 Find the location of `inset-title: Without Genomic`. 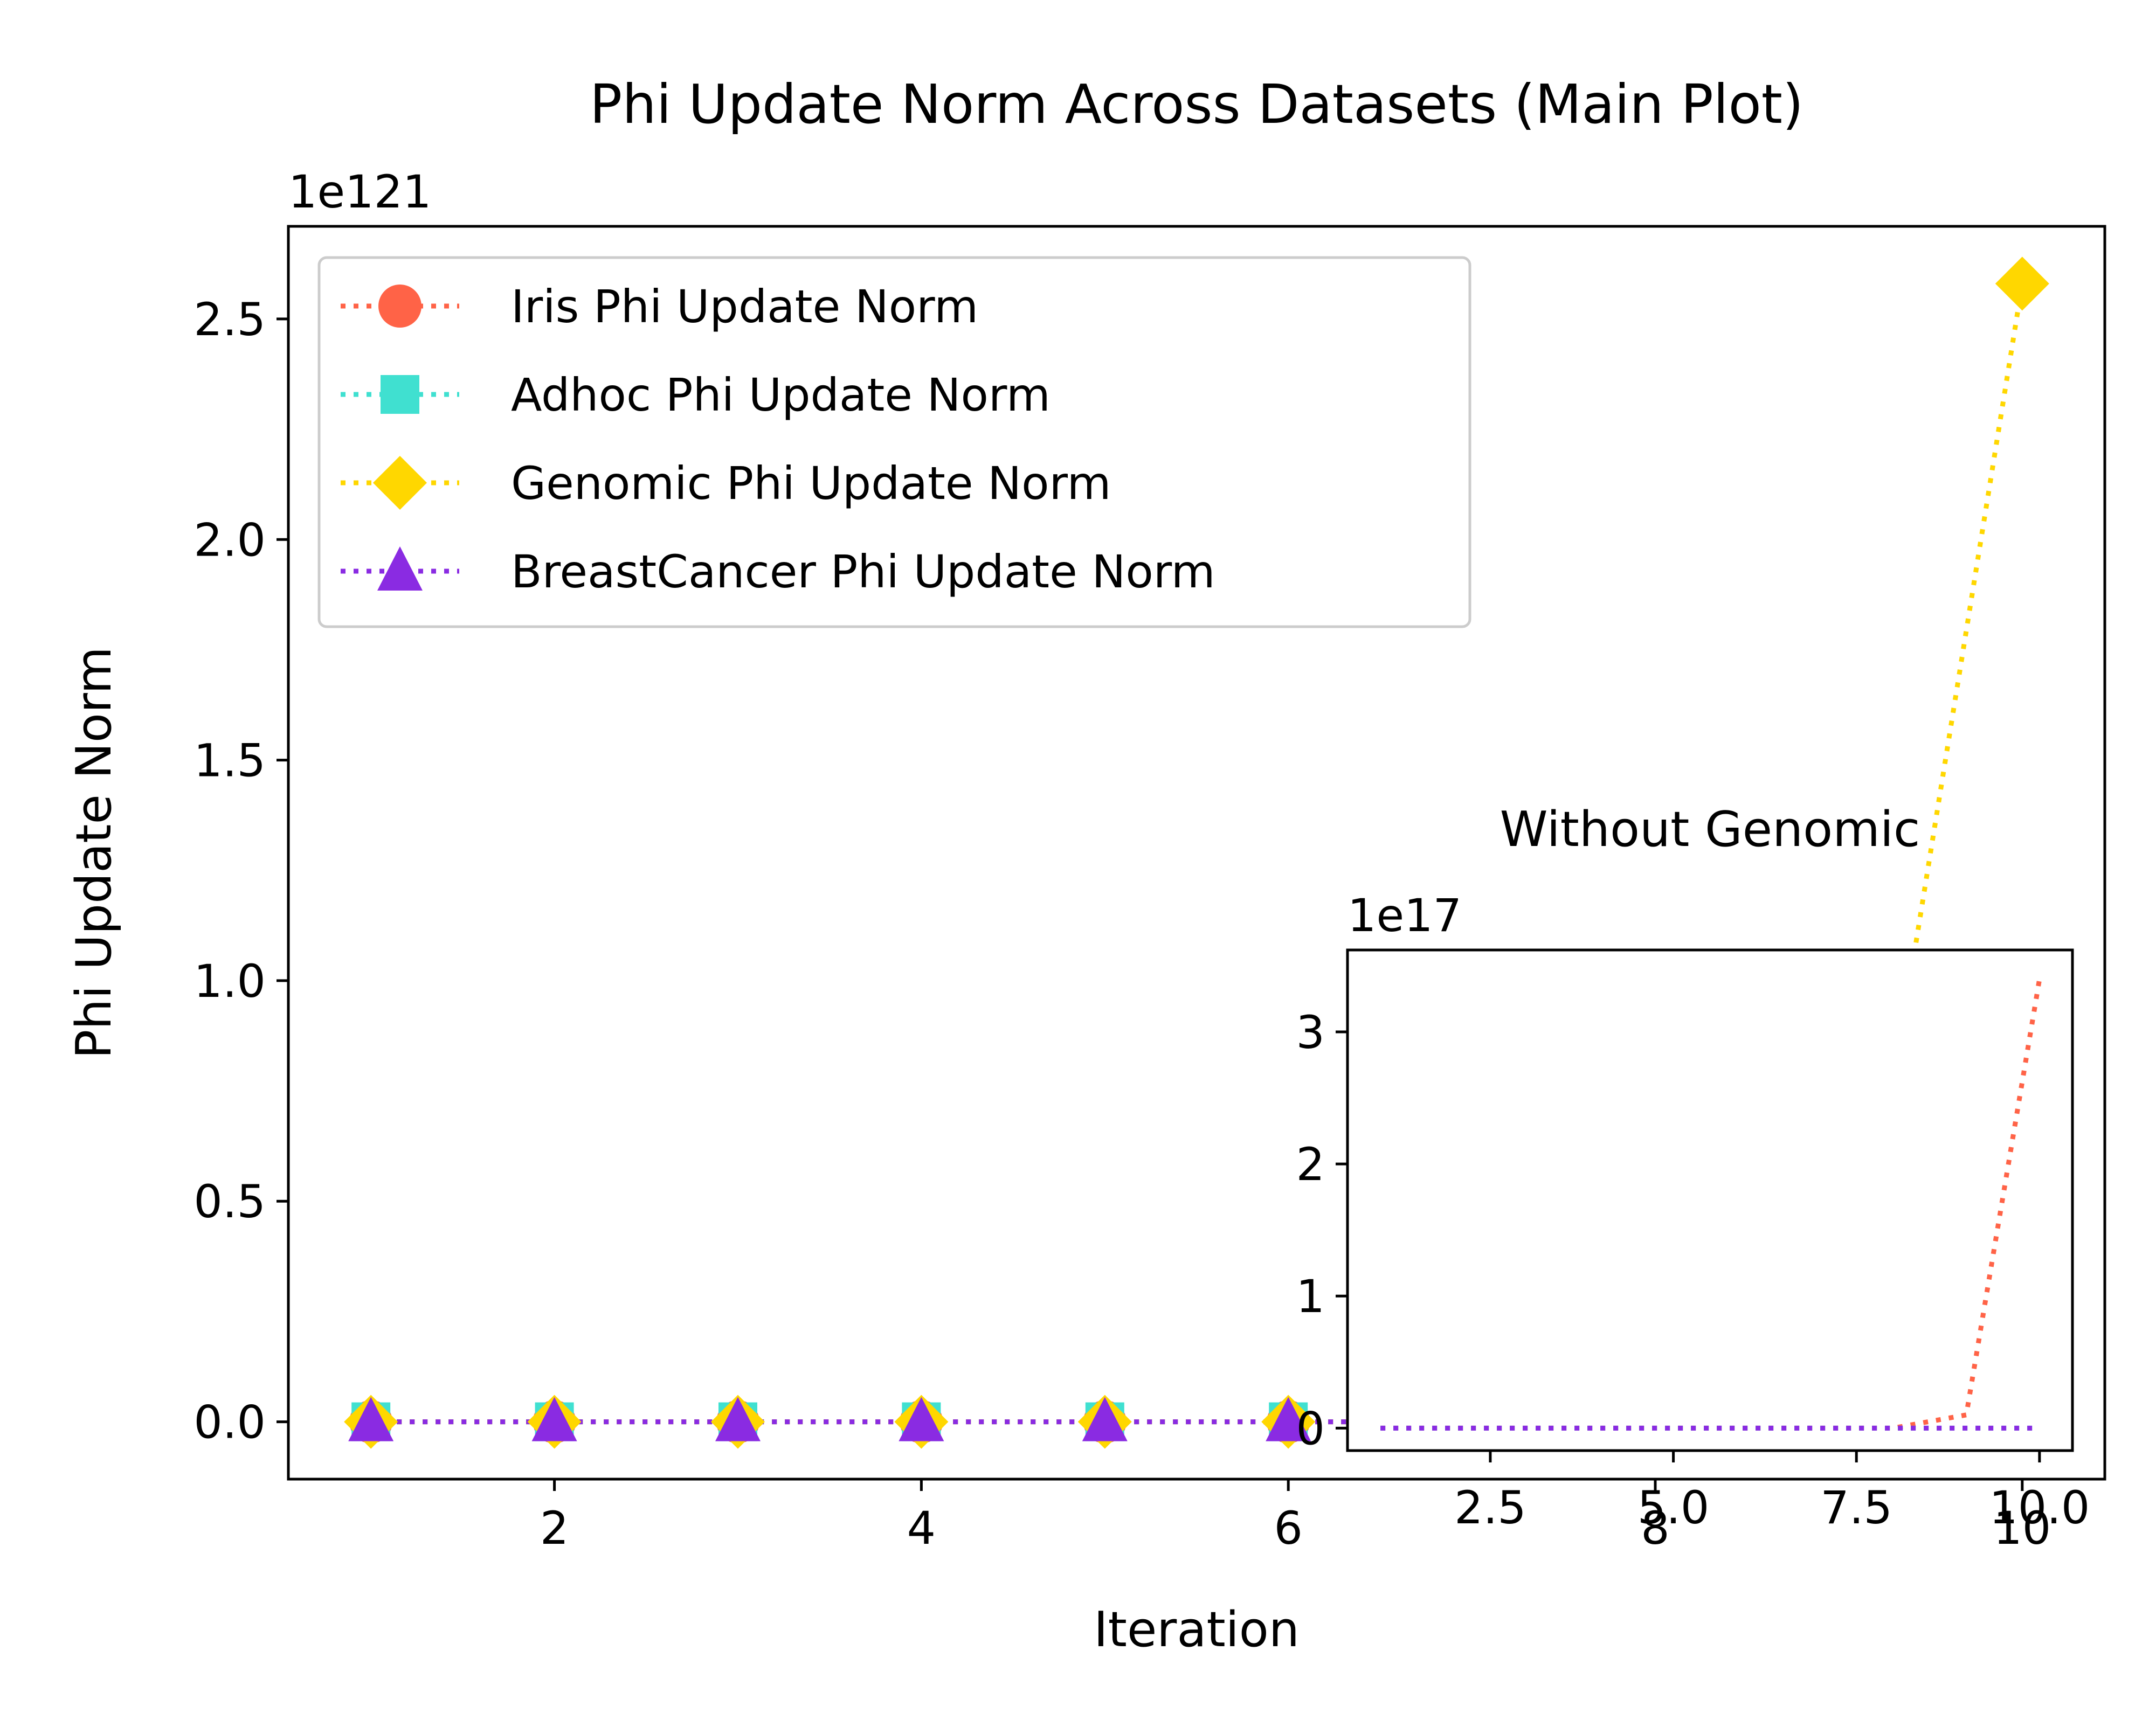

inset-title: Without Genomic is located at coordinates (1710, 829).